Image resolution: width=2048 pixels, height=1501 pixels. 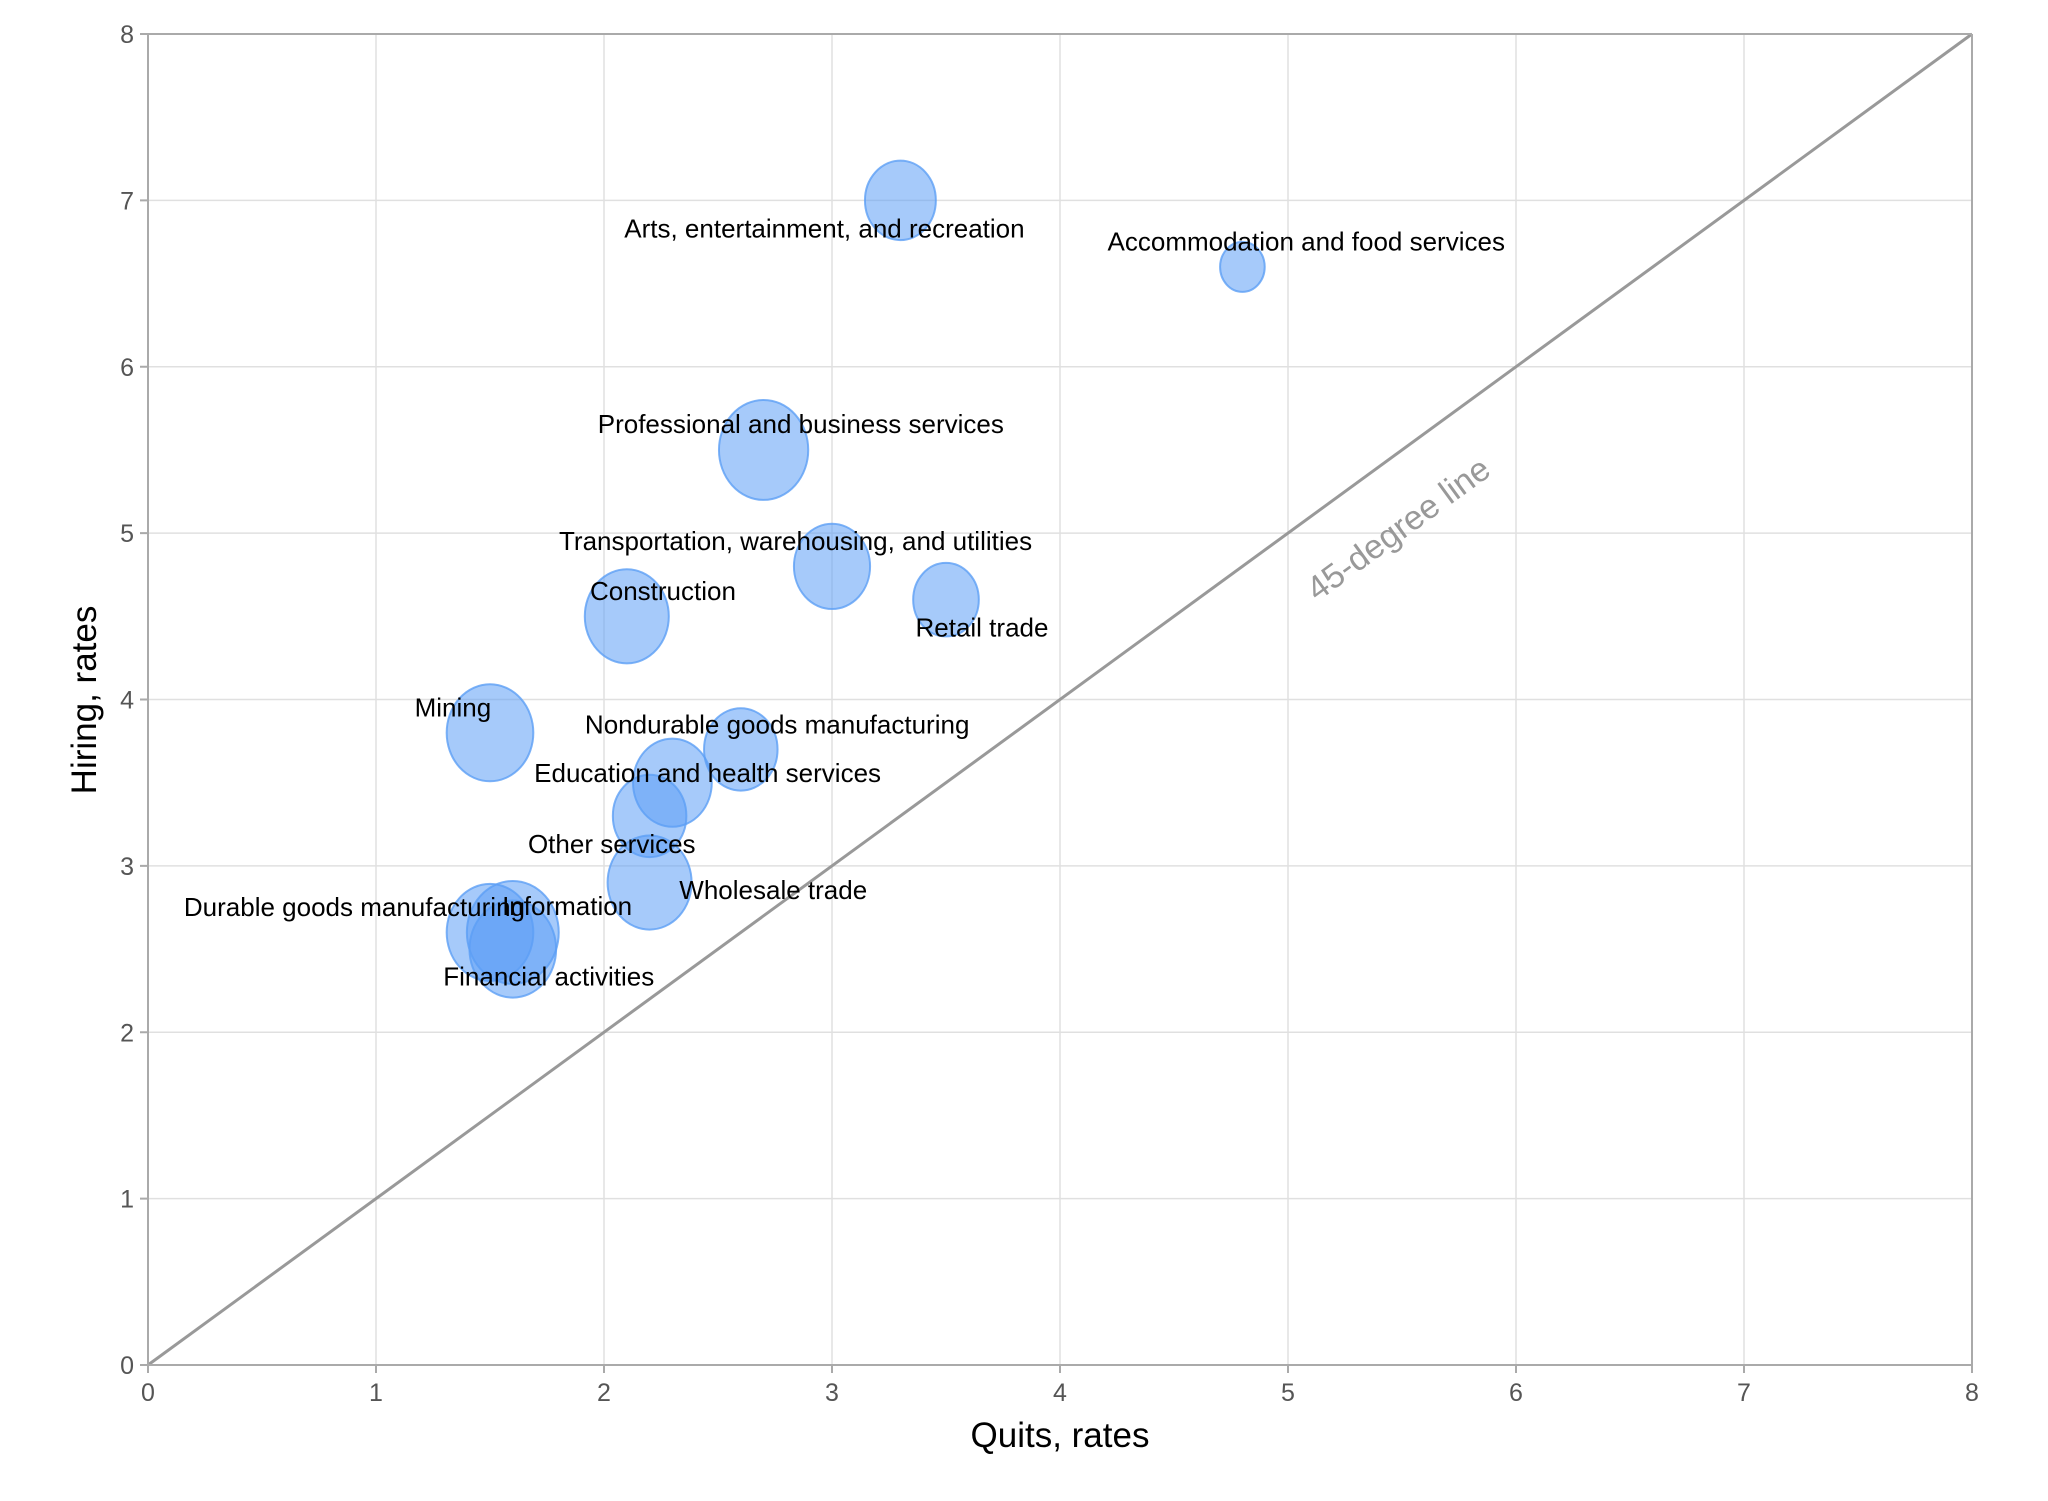 I want to click on y-axis-title: Hiring, rates, so click(x=84, y=700).